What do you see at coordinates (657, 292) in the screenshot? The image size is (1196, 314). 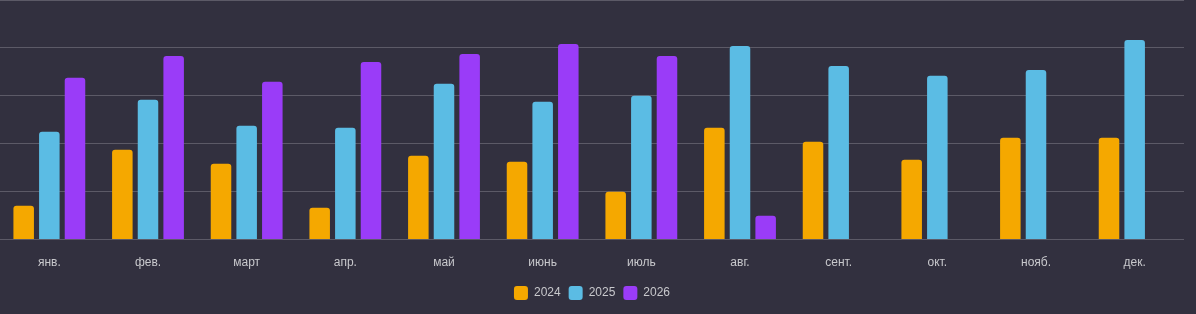 I see `legend-label: 2026` at bounding box center [657, 292].